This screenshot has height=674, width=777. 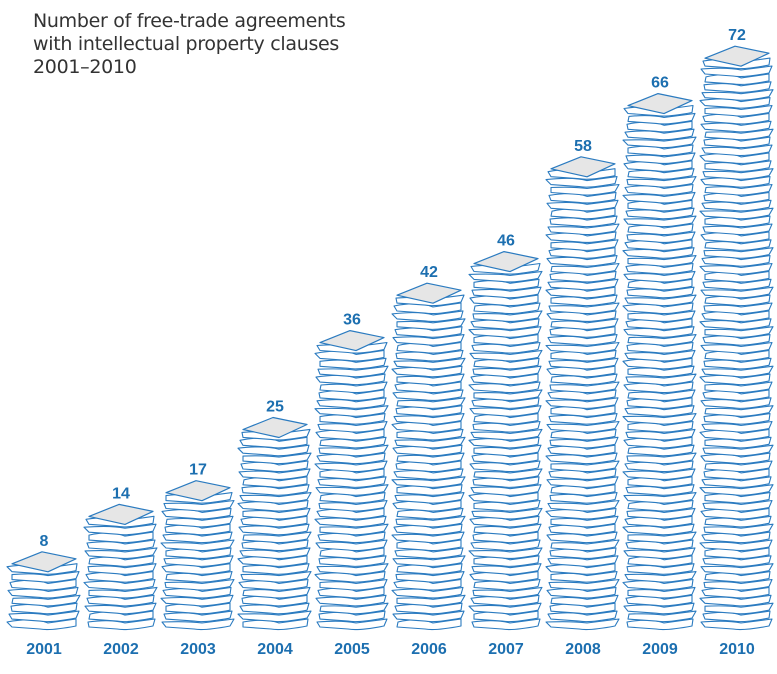 I want to click on paper-stack-2002, so click(x=120, y=567).